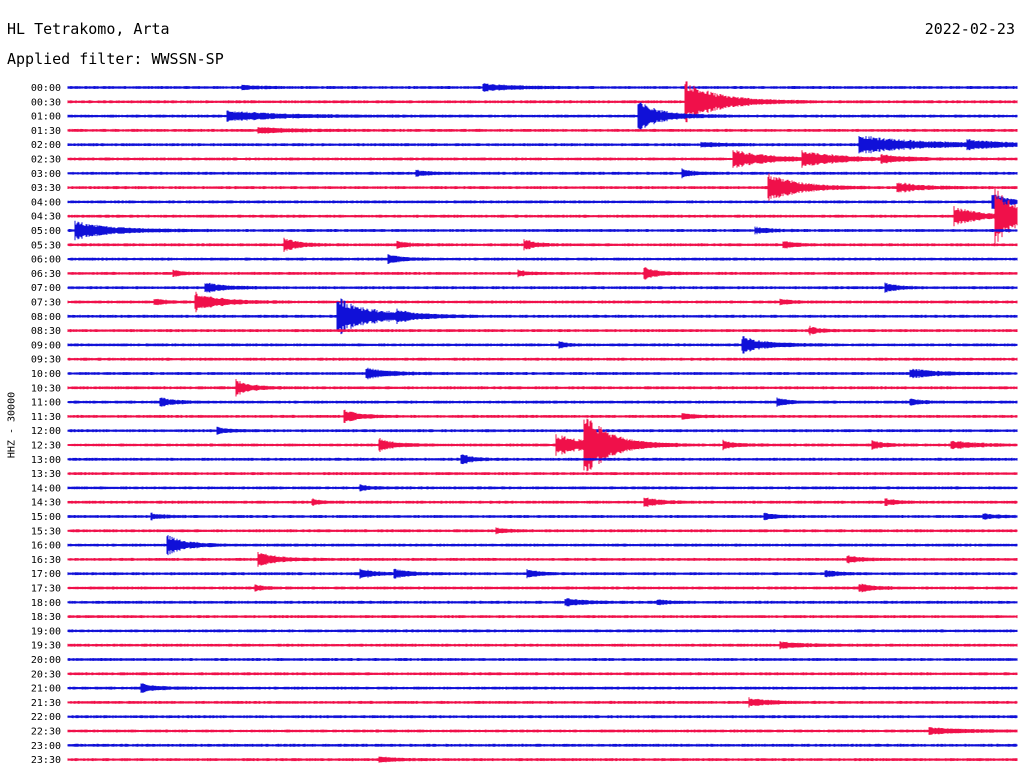  Describe the element at coordinates (46, 703) in the screenshot. I see `time-label: 21:30` at that location.